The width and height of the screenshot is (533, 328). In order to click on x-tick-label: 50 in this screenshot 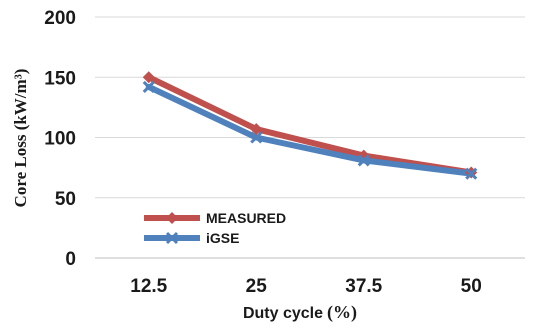, I will do `click(471, 286)`.